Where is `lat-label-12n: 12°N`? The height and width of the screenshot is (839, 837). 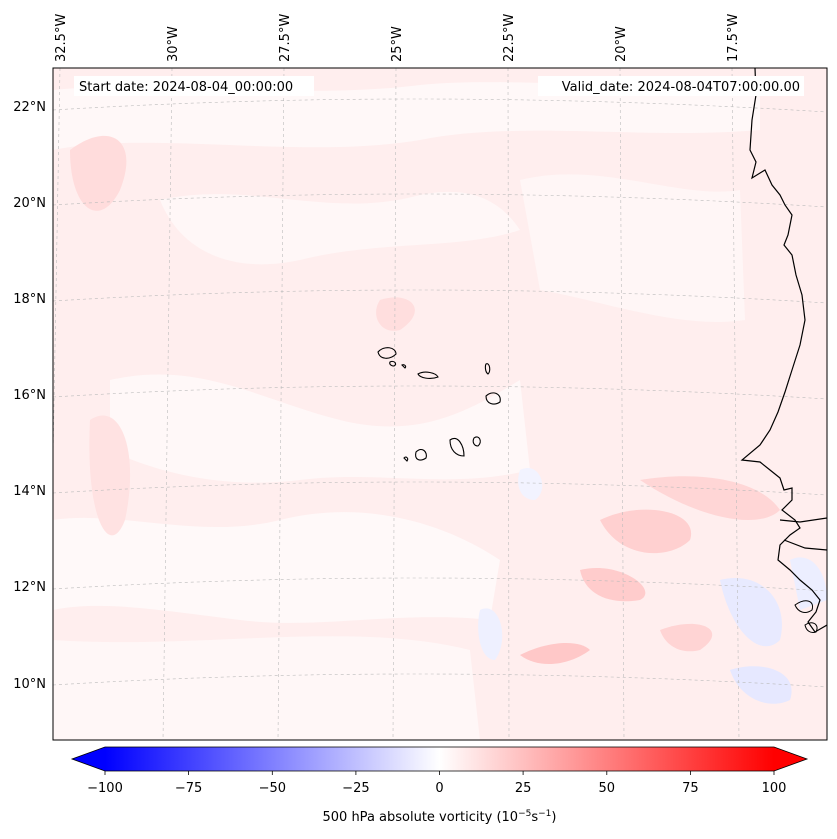 lat-label-12n: 12°N is located at coordinates (29, 587).